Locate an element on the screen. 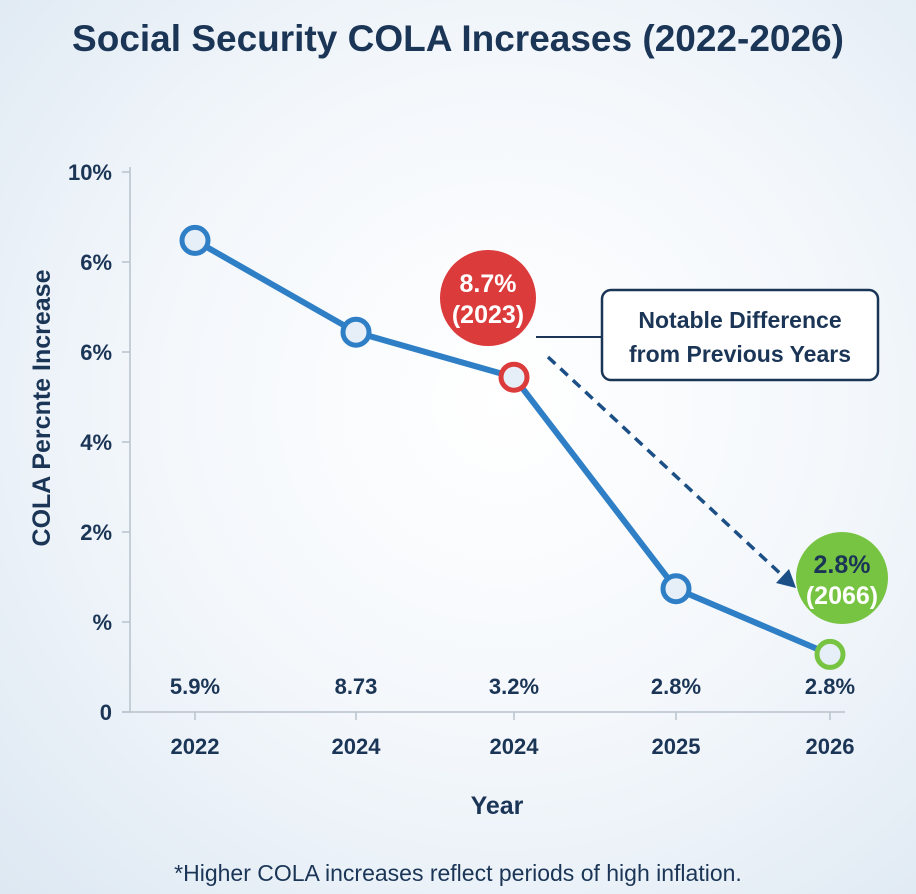 Image resolution: width=916 pixels, height=894 pixels. x-axis-label: Year is located at coordinates (497, 806).